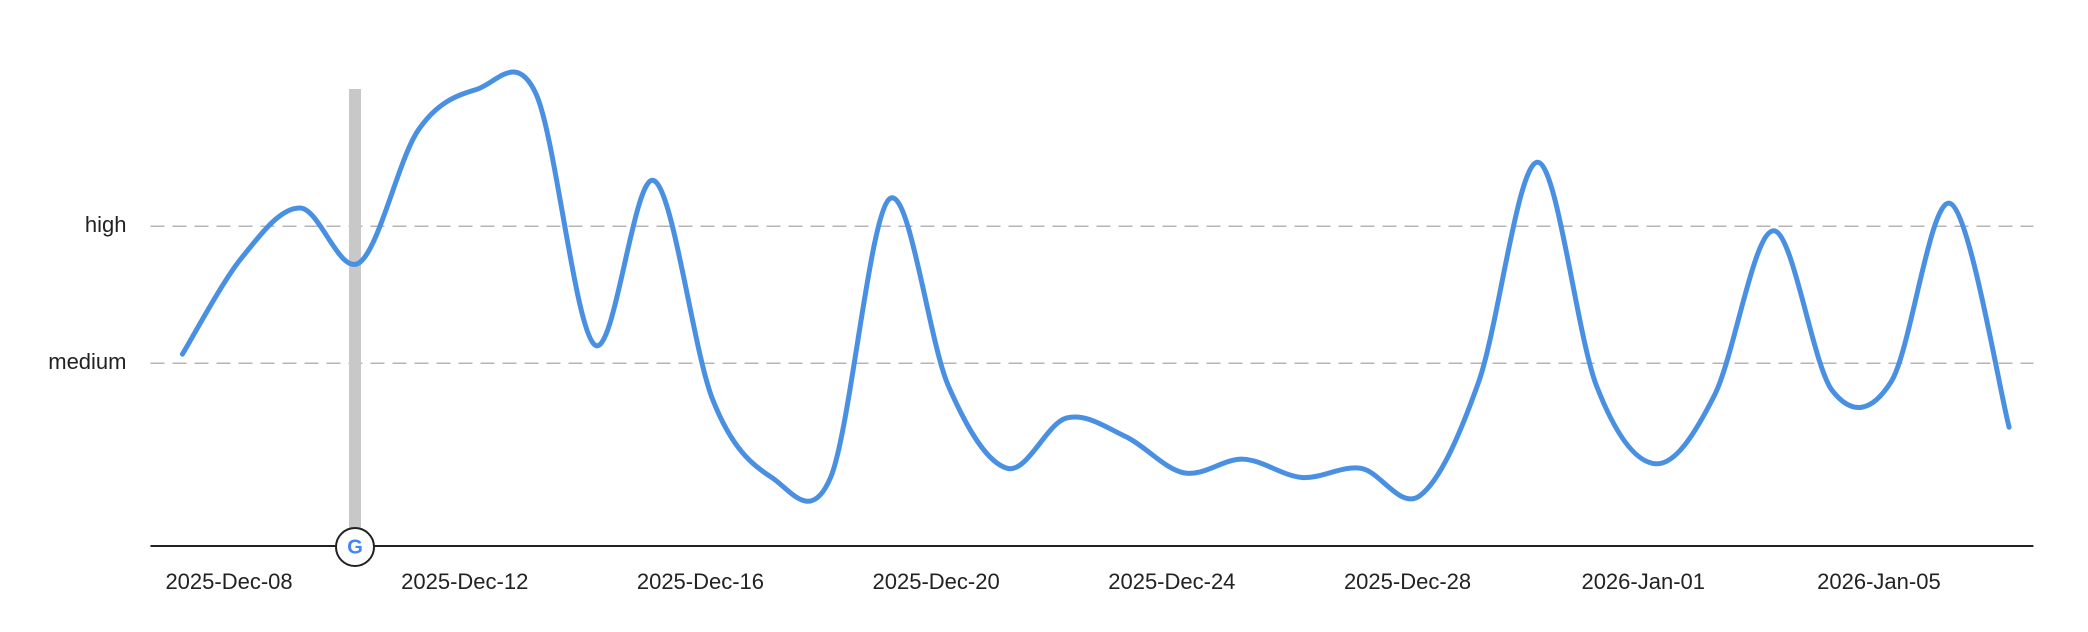  I want to click on y-tick-label: high, so click(106, 224).